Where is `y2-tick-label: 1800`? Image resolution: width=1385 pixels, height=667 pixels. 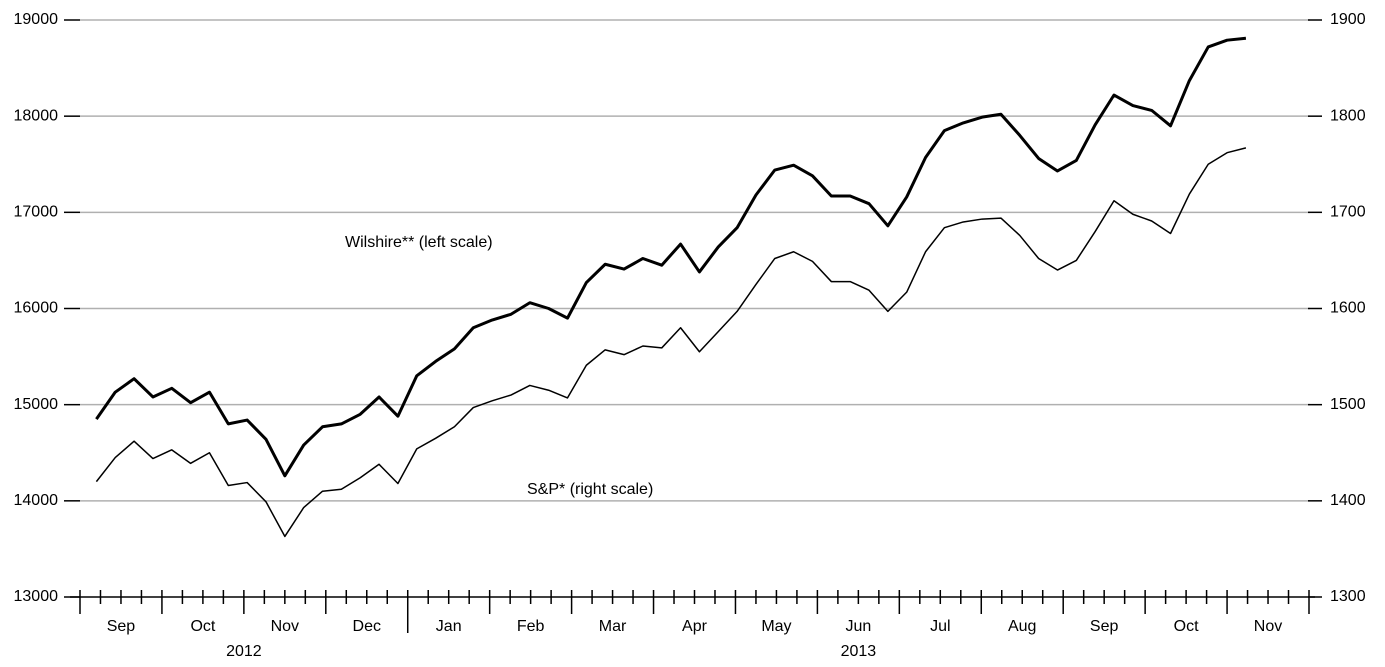 y2-tick-label: 1800 is located at coordinates (1348, 115).